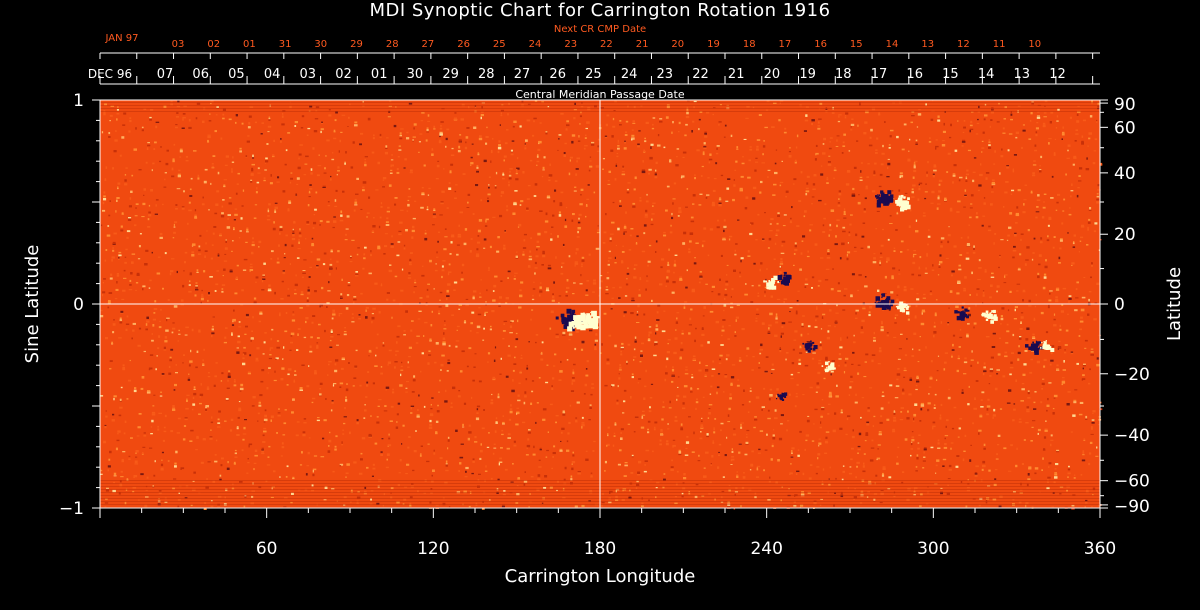 The image size is (1200, 610). What do you see at coordinates (892, 44) in the screenshot?
I see `next-cmp-date-label: 14` at bounding box center [892, 44].